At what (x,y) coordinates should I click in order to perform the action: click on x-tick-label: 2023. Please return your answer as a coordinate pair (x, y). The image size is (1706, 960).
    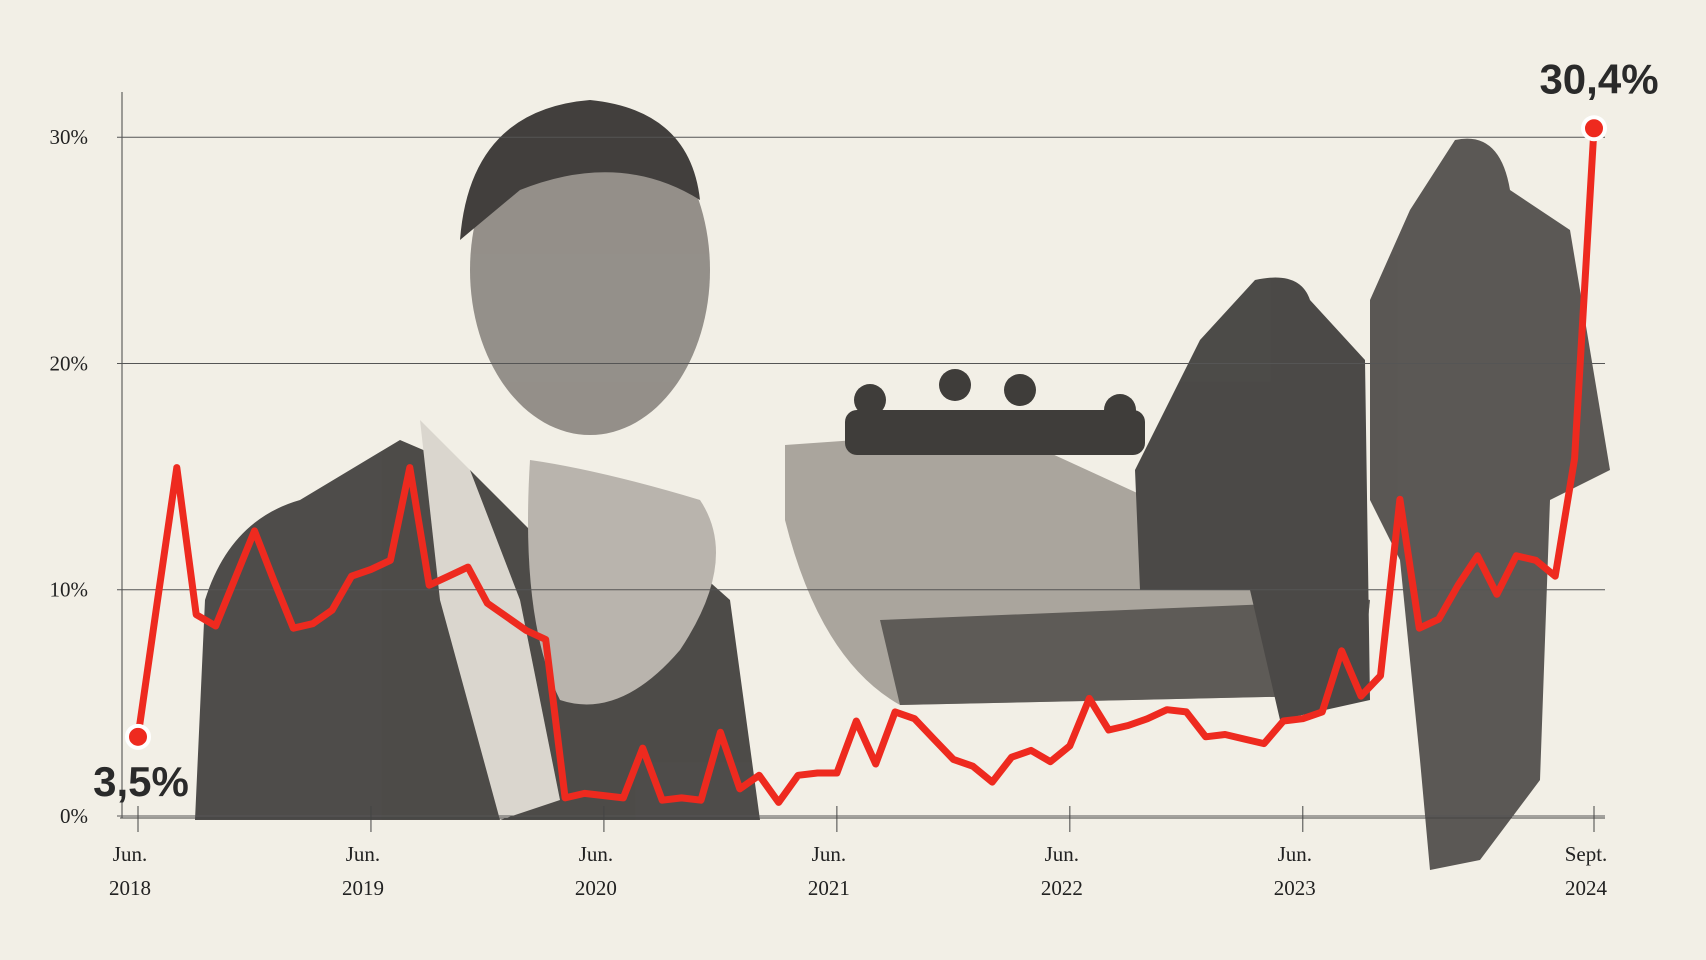
    Looking at the image, I should click on (1295, 888).